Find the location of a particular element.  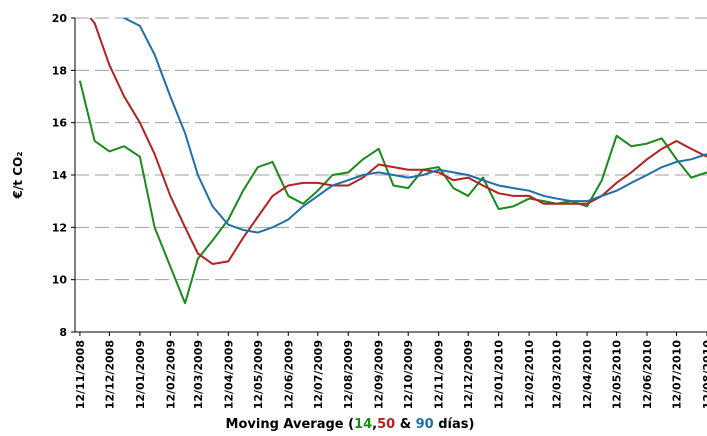

x-tick-label: 12/05/2009 is located at coordinates (258, 374).